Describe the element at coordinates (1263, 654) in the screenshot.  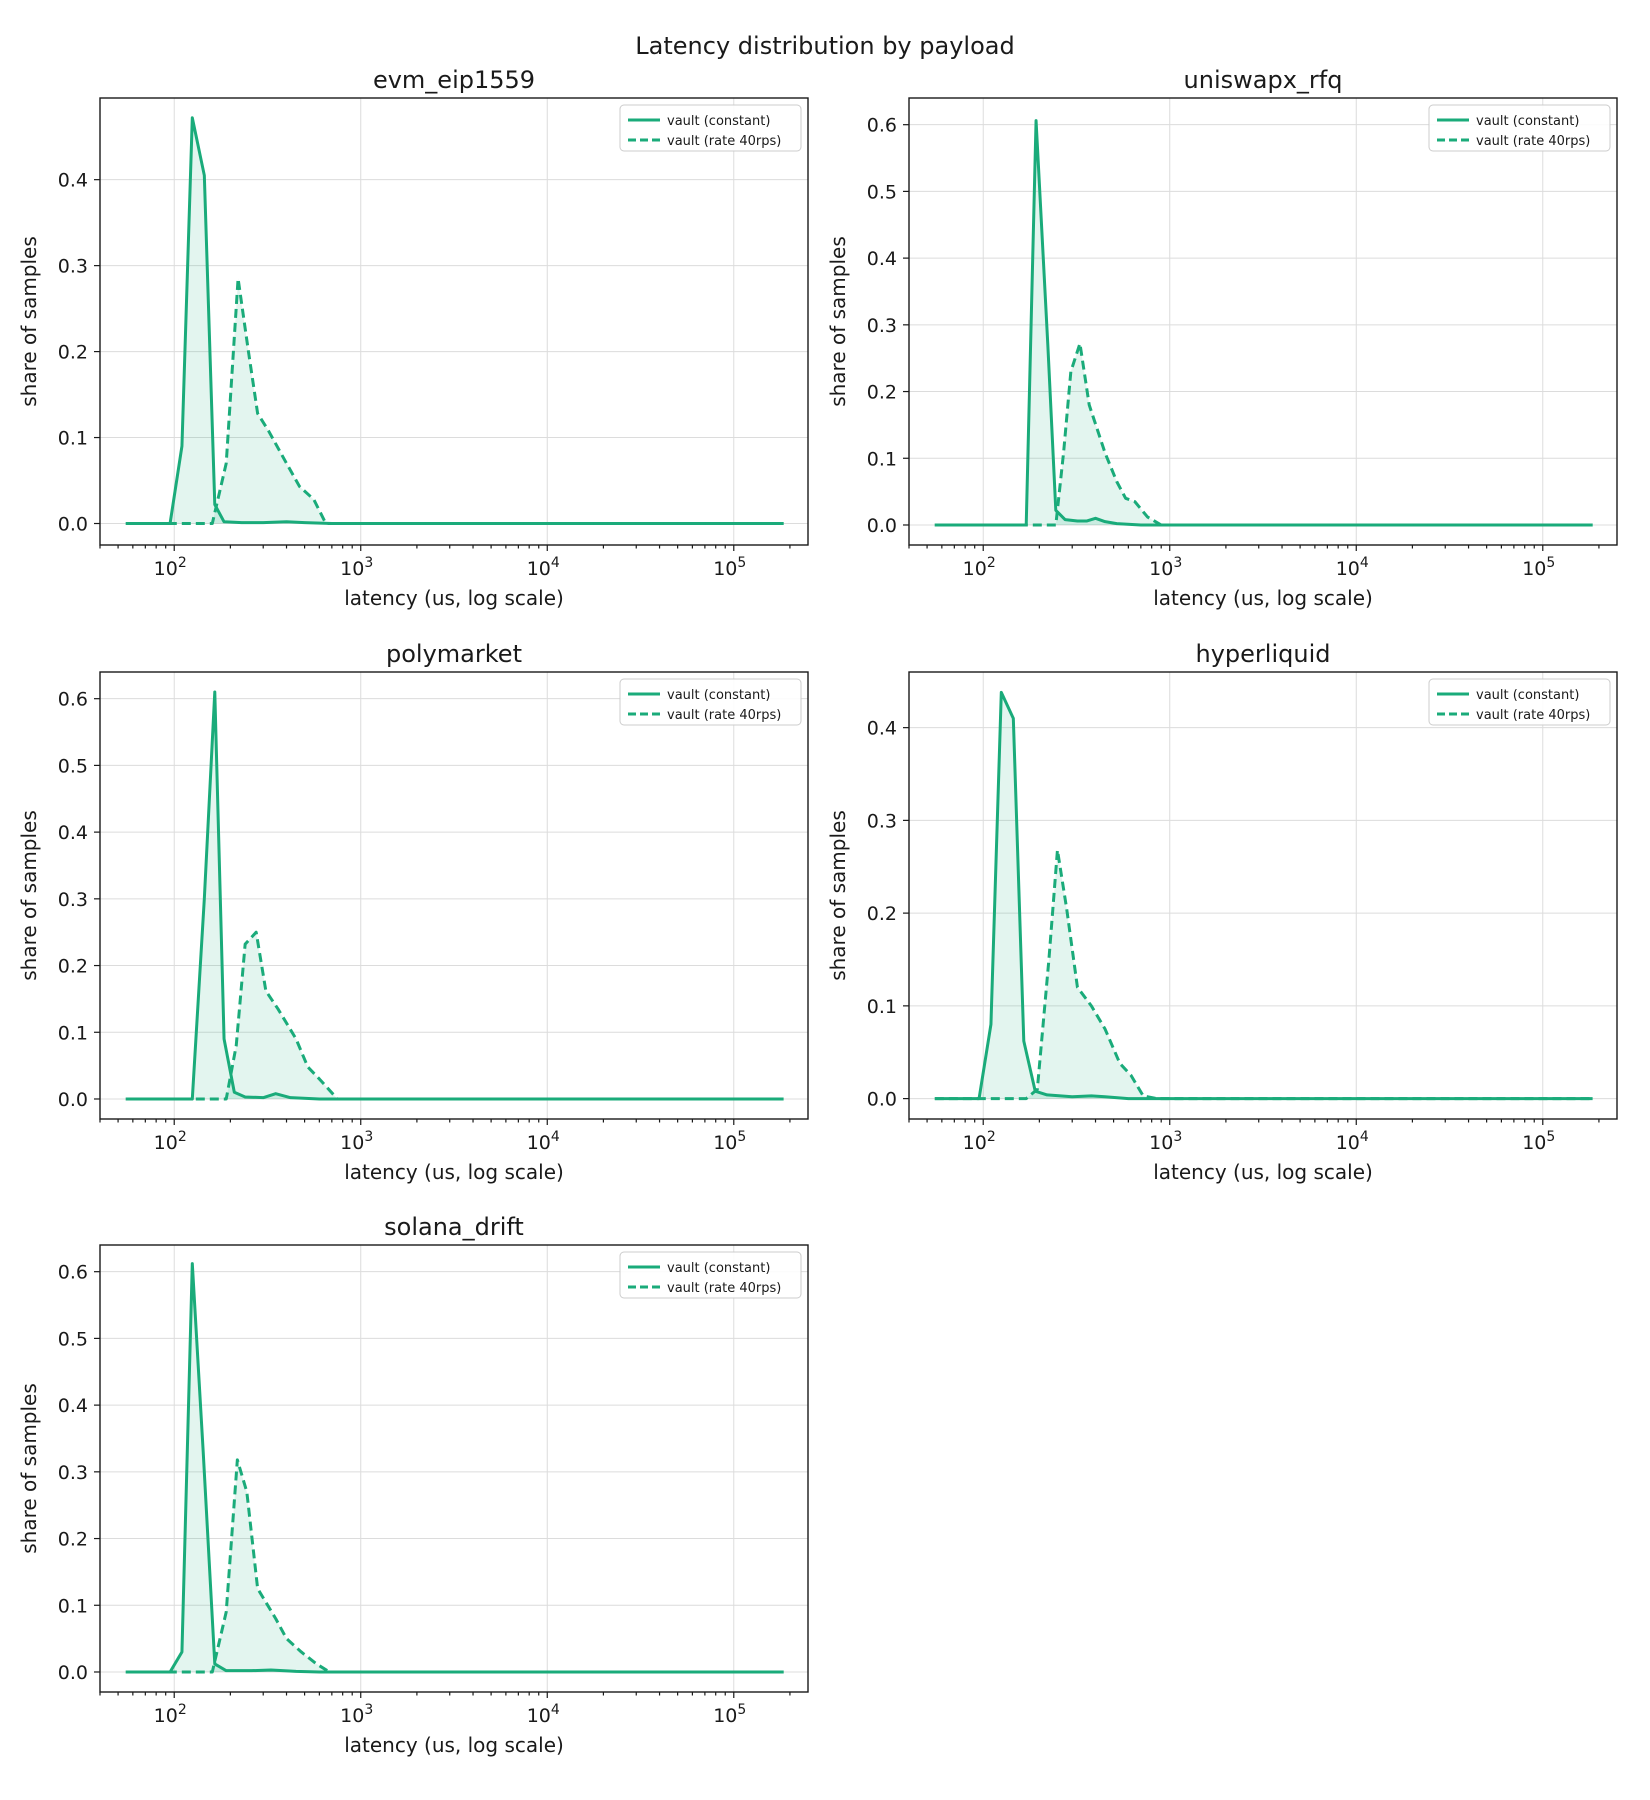
I see `panel-title: hyperliquid` at that location.